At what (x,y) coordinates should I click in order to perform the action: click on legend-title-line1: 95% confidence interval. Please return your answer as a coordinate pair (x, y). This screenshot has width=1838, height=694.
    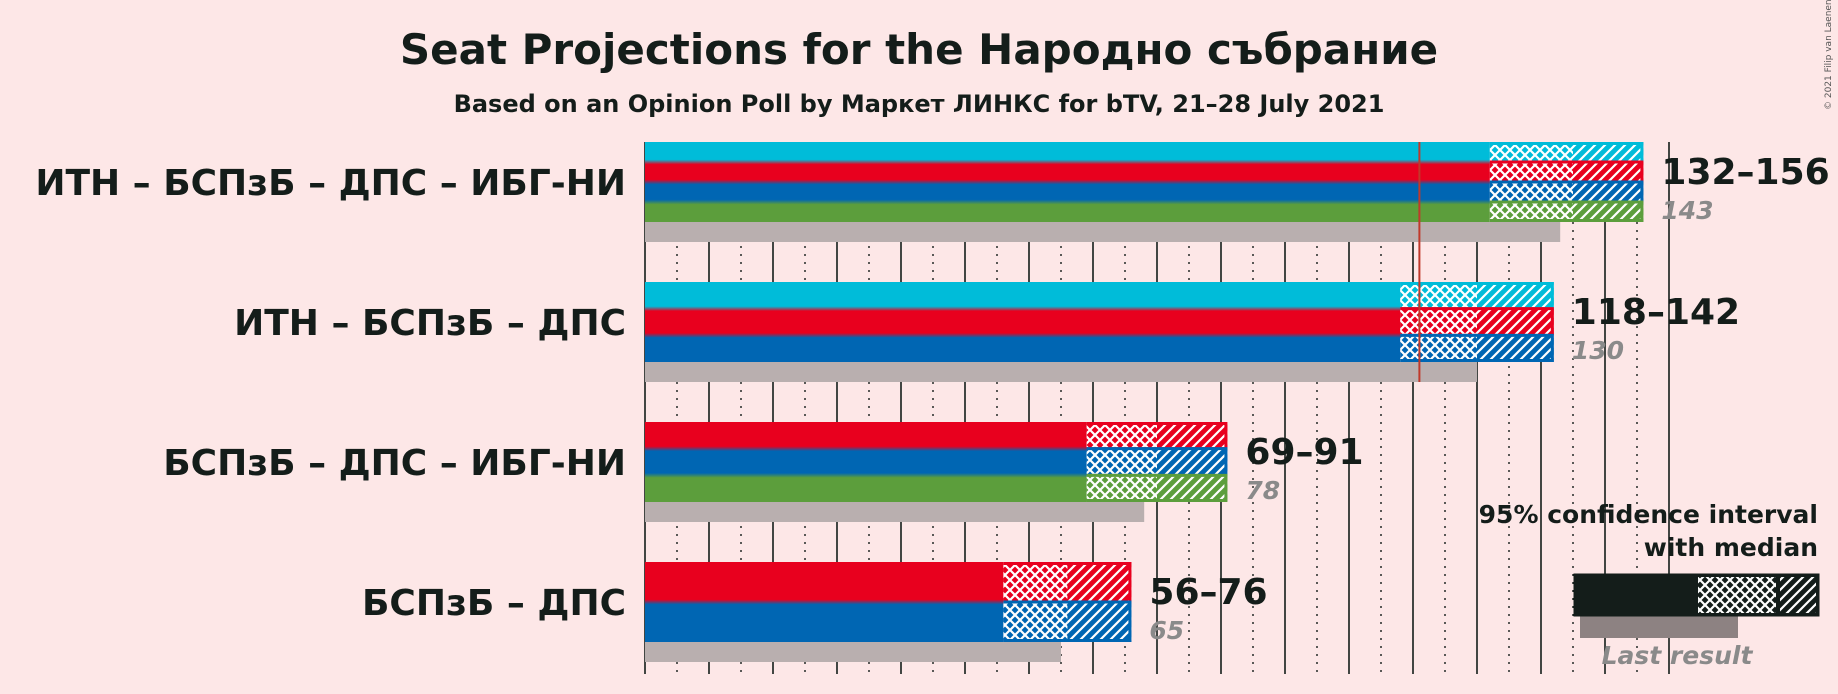
    Looking at the image, I should click on (1648, 514).